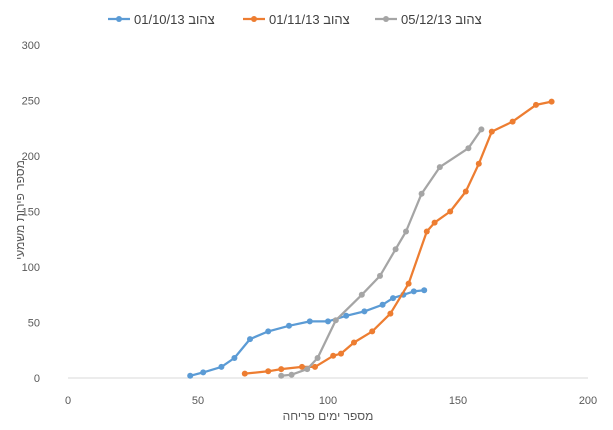 This screenshot has width=613, height=430. I want to click on y-tick-label: 150, so click(31, 213).